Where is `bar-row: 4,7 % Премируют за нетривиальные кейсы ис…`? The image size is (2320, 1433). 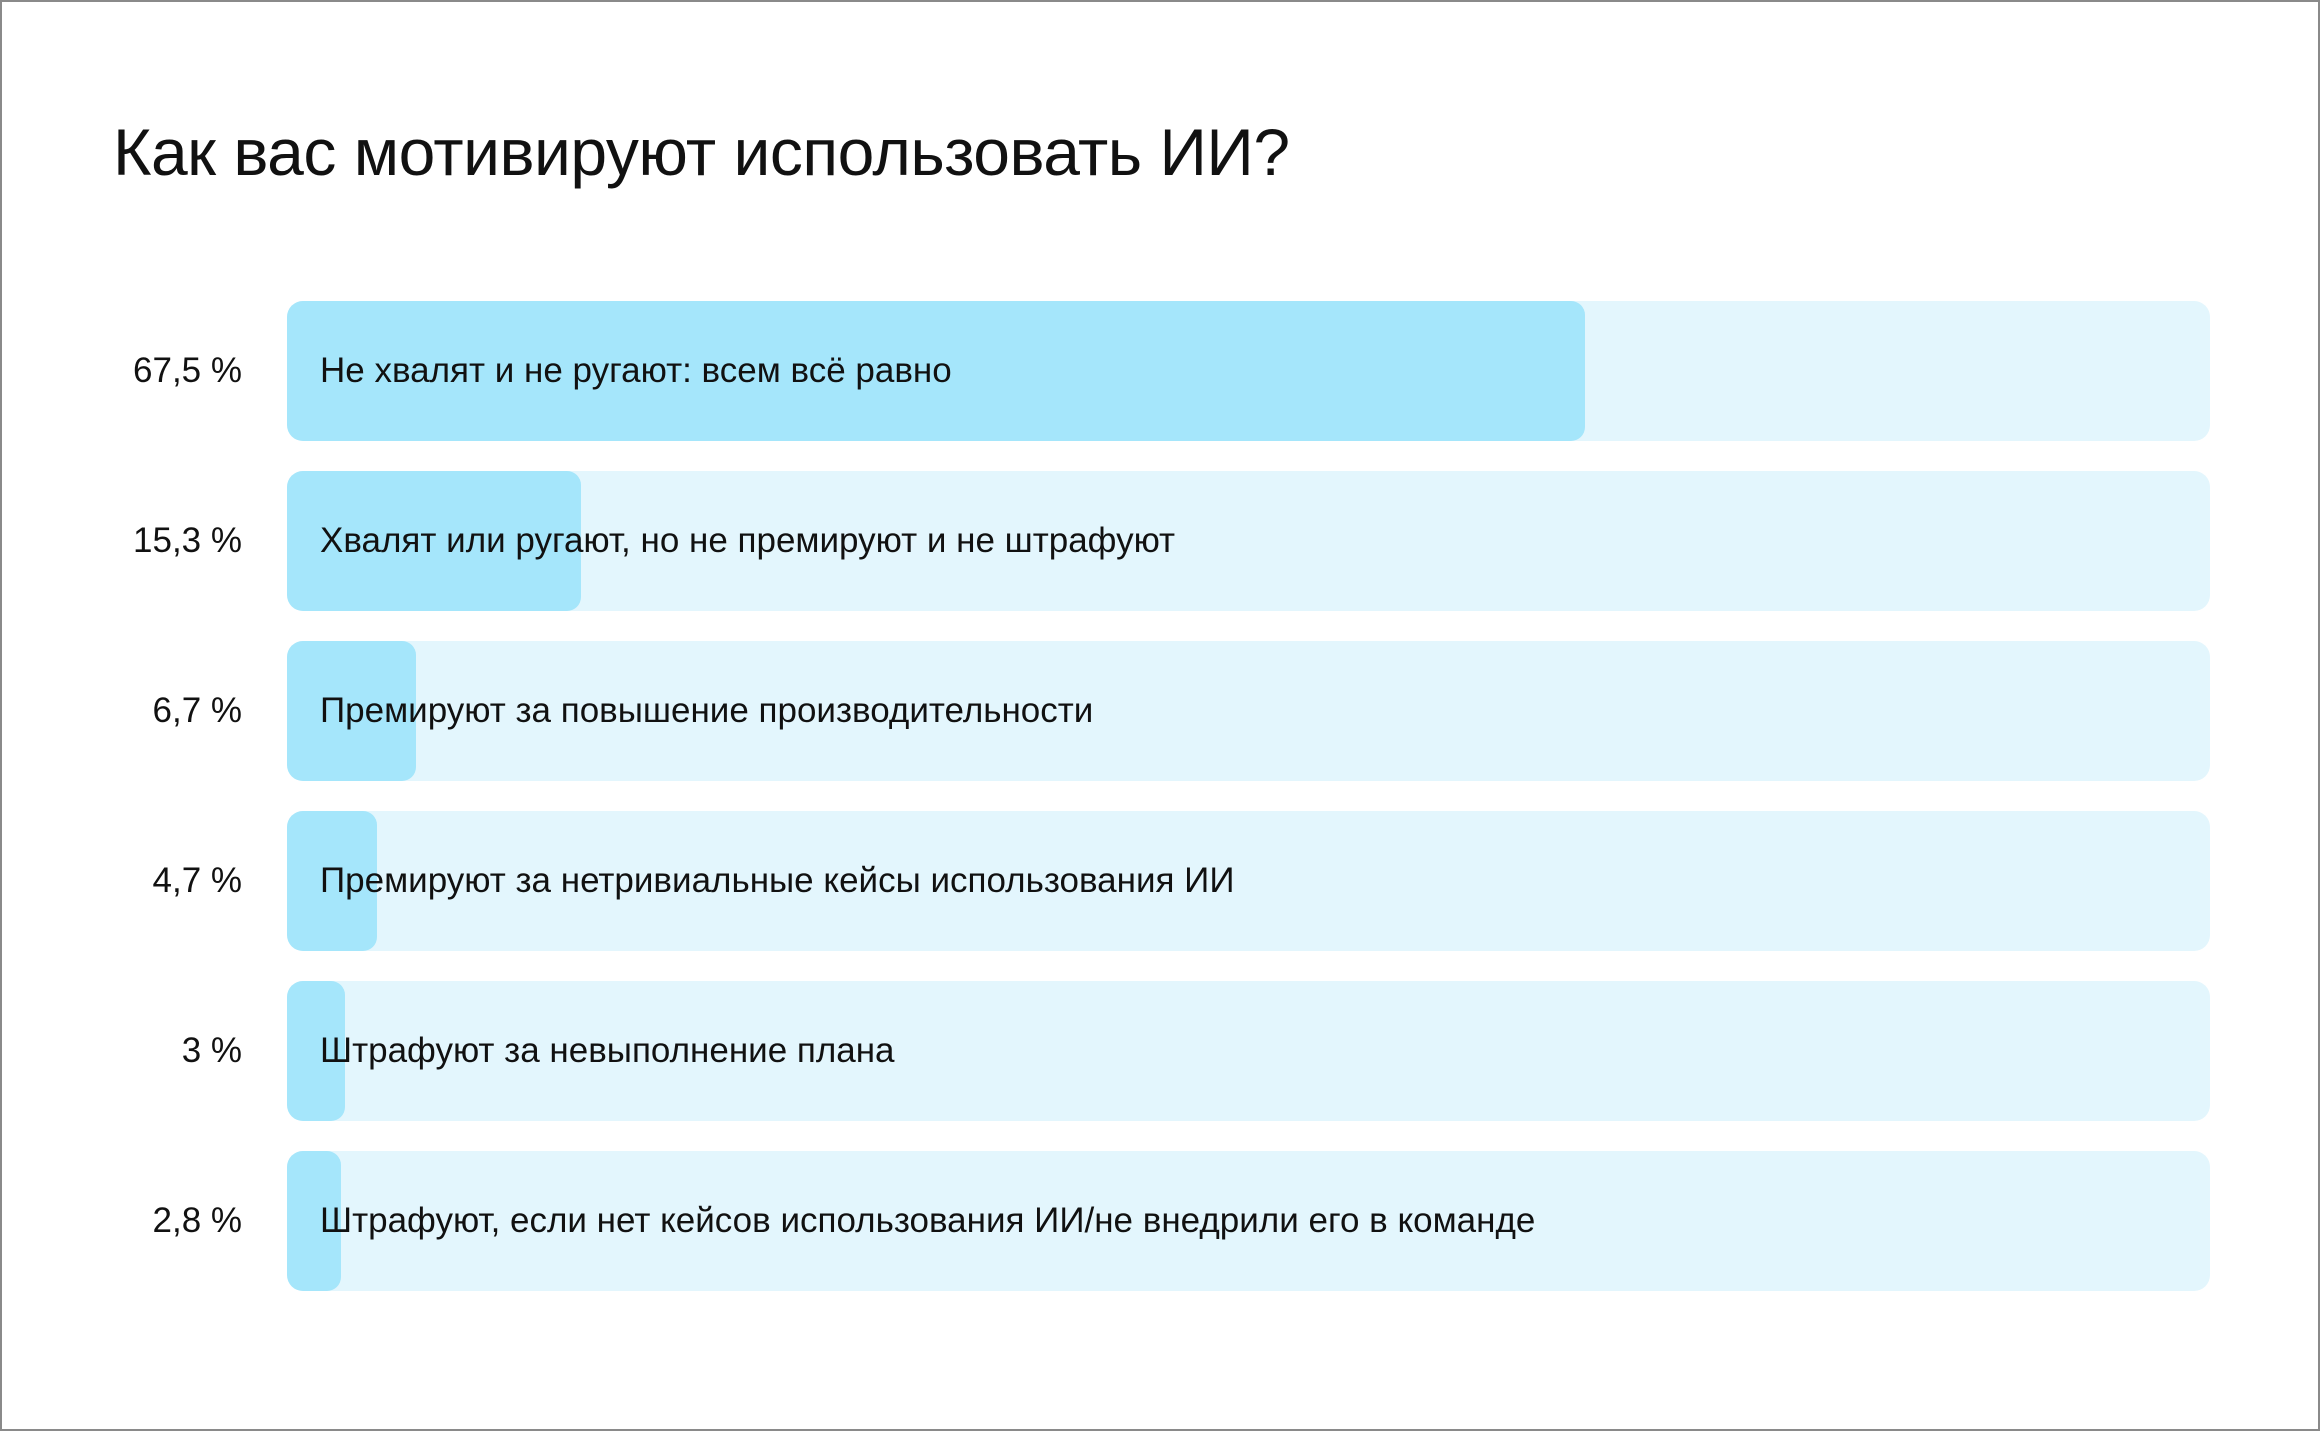
bar-row: 4,7 % Премируют за нетривиальные кейсы ис… is located at coordinates (1161, 881).